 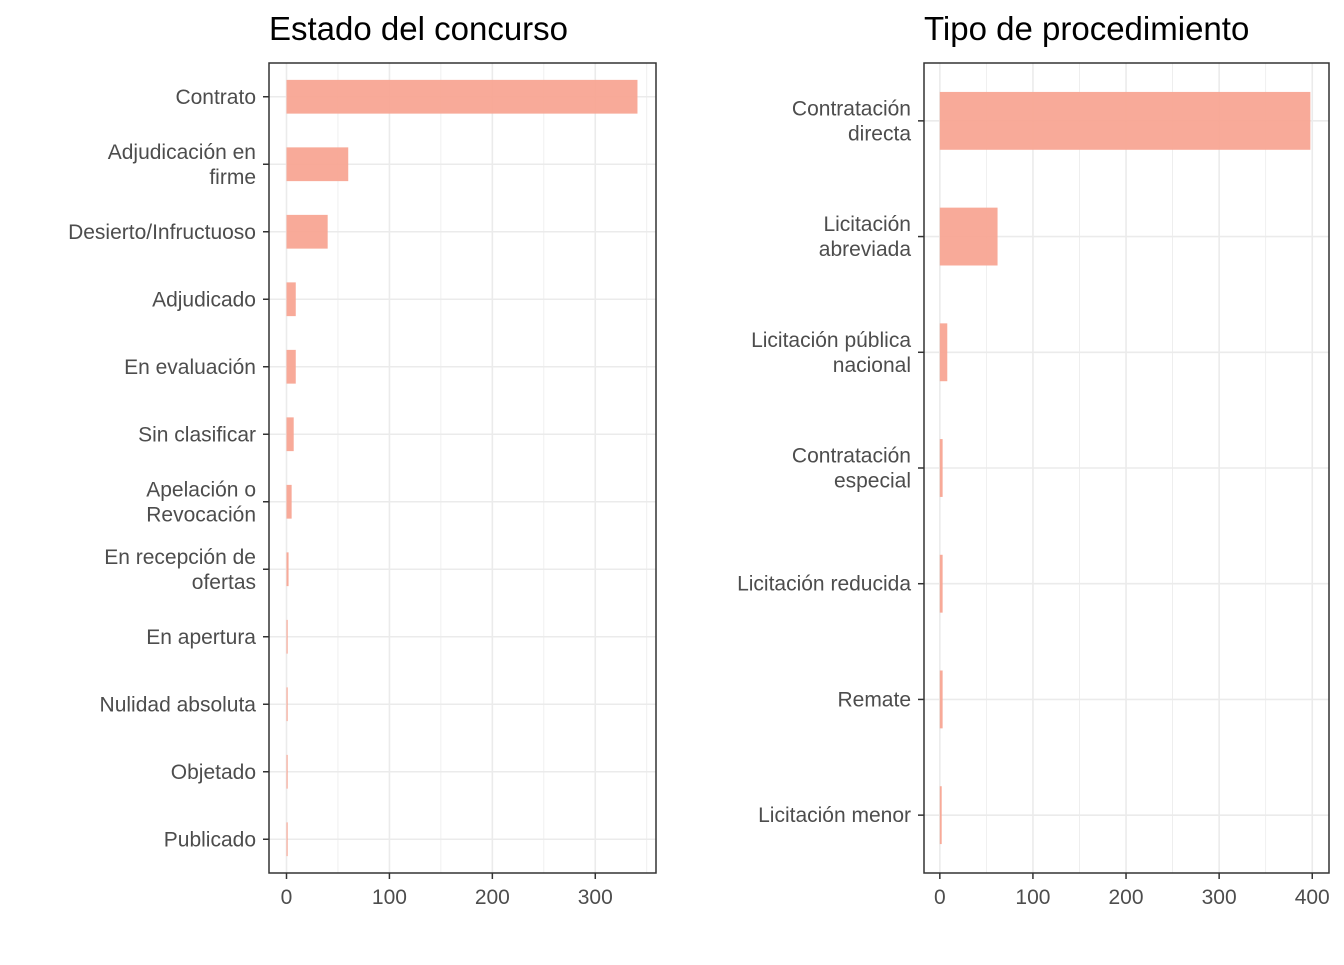 I want to click on category-label: Sin clasificar, so click(x=197, y=434).